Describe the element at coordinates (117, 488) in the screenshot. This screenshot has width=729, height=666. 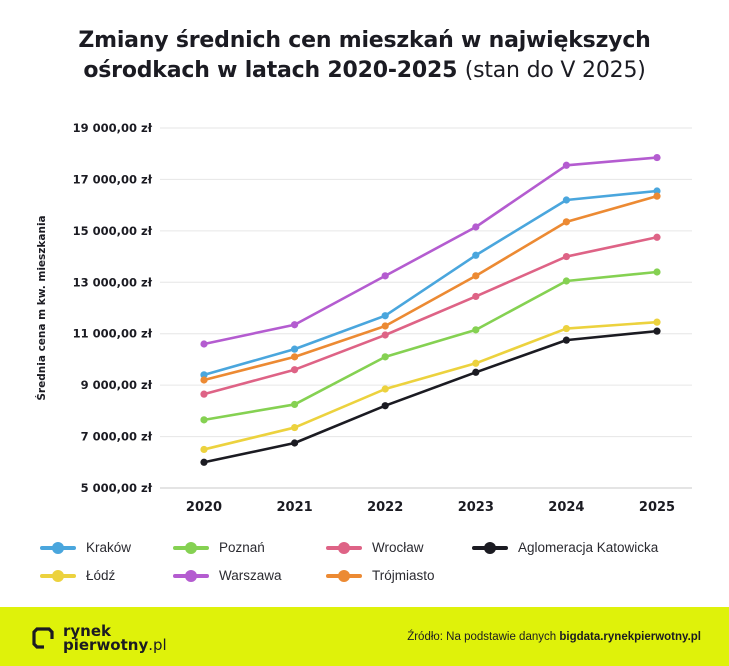
I see `y-tick-label: 5 000,00 zł` at that location.